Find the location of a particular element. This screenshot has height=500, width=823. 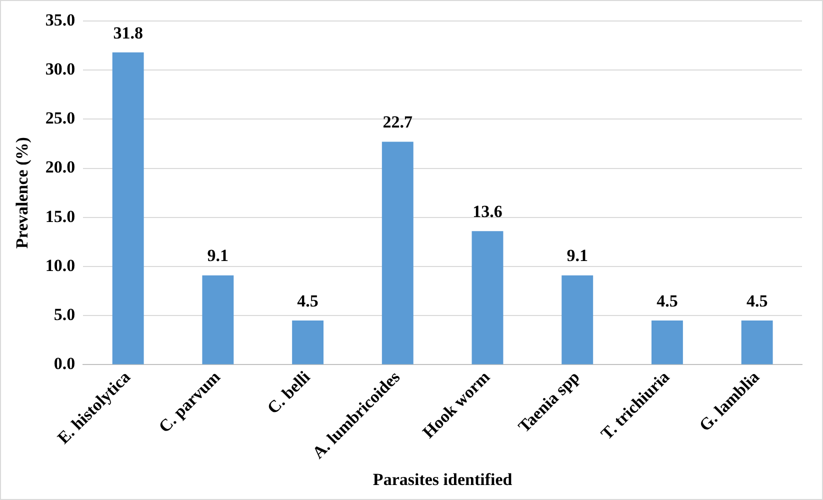

y-axis-title: Prevalence (%) is located at coordinates (22, 193).